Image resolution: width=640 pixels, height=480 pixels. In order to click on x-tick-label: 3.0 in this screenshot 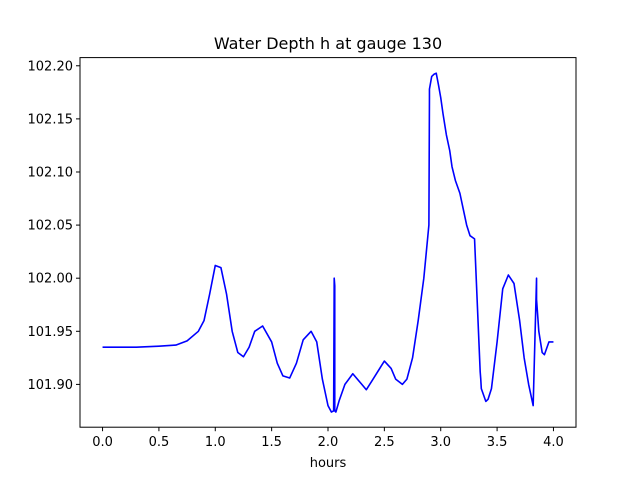, I will do `click(440, 442)`.